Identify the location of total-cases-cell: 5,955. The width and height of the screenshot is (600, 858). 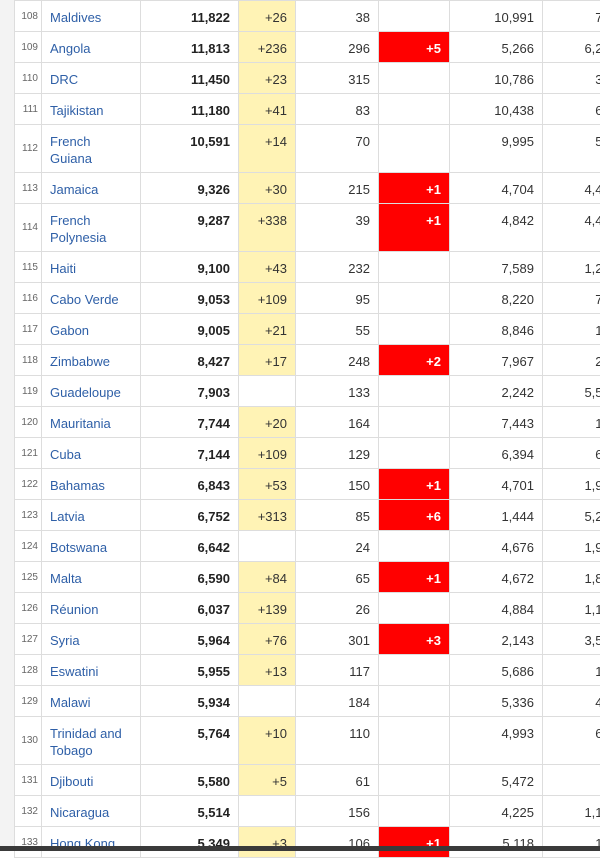
(190, 670).